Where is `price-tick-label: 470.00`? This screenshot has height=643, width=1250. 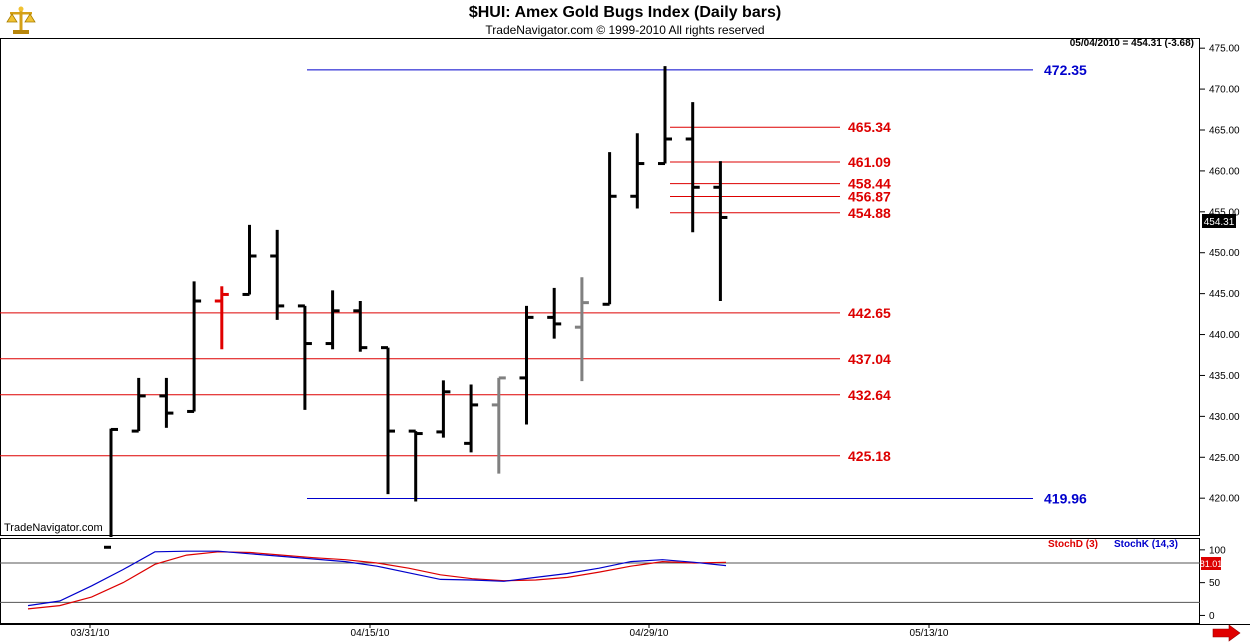
price-tick-label: 470.00 is located at coordinates (1224, 90).